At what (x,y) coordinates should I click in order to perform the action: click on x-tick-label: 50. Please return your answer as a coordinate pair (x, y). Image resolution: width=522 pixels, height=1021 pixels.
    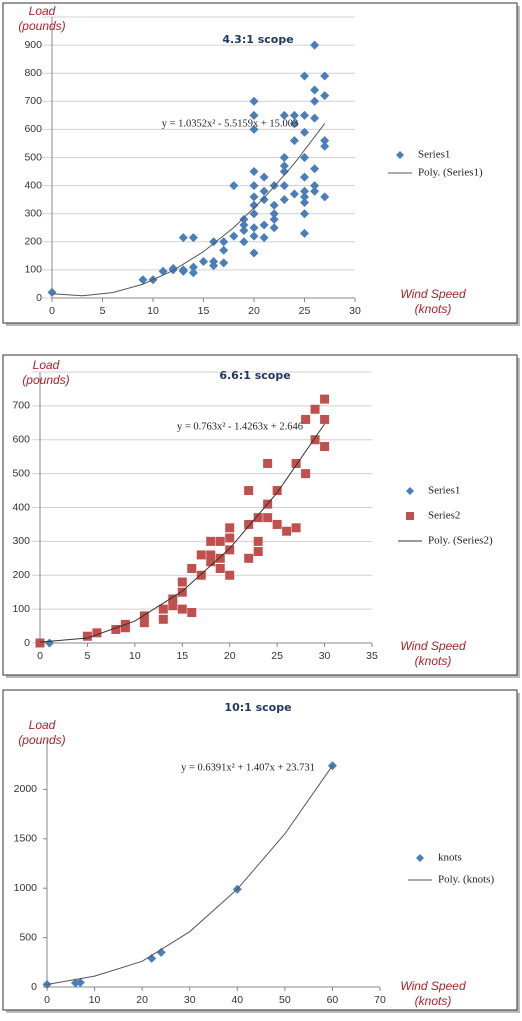
    Looking at the image, I should click on (285, 1000).